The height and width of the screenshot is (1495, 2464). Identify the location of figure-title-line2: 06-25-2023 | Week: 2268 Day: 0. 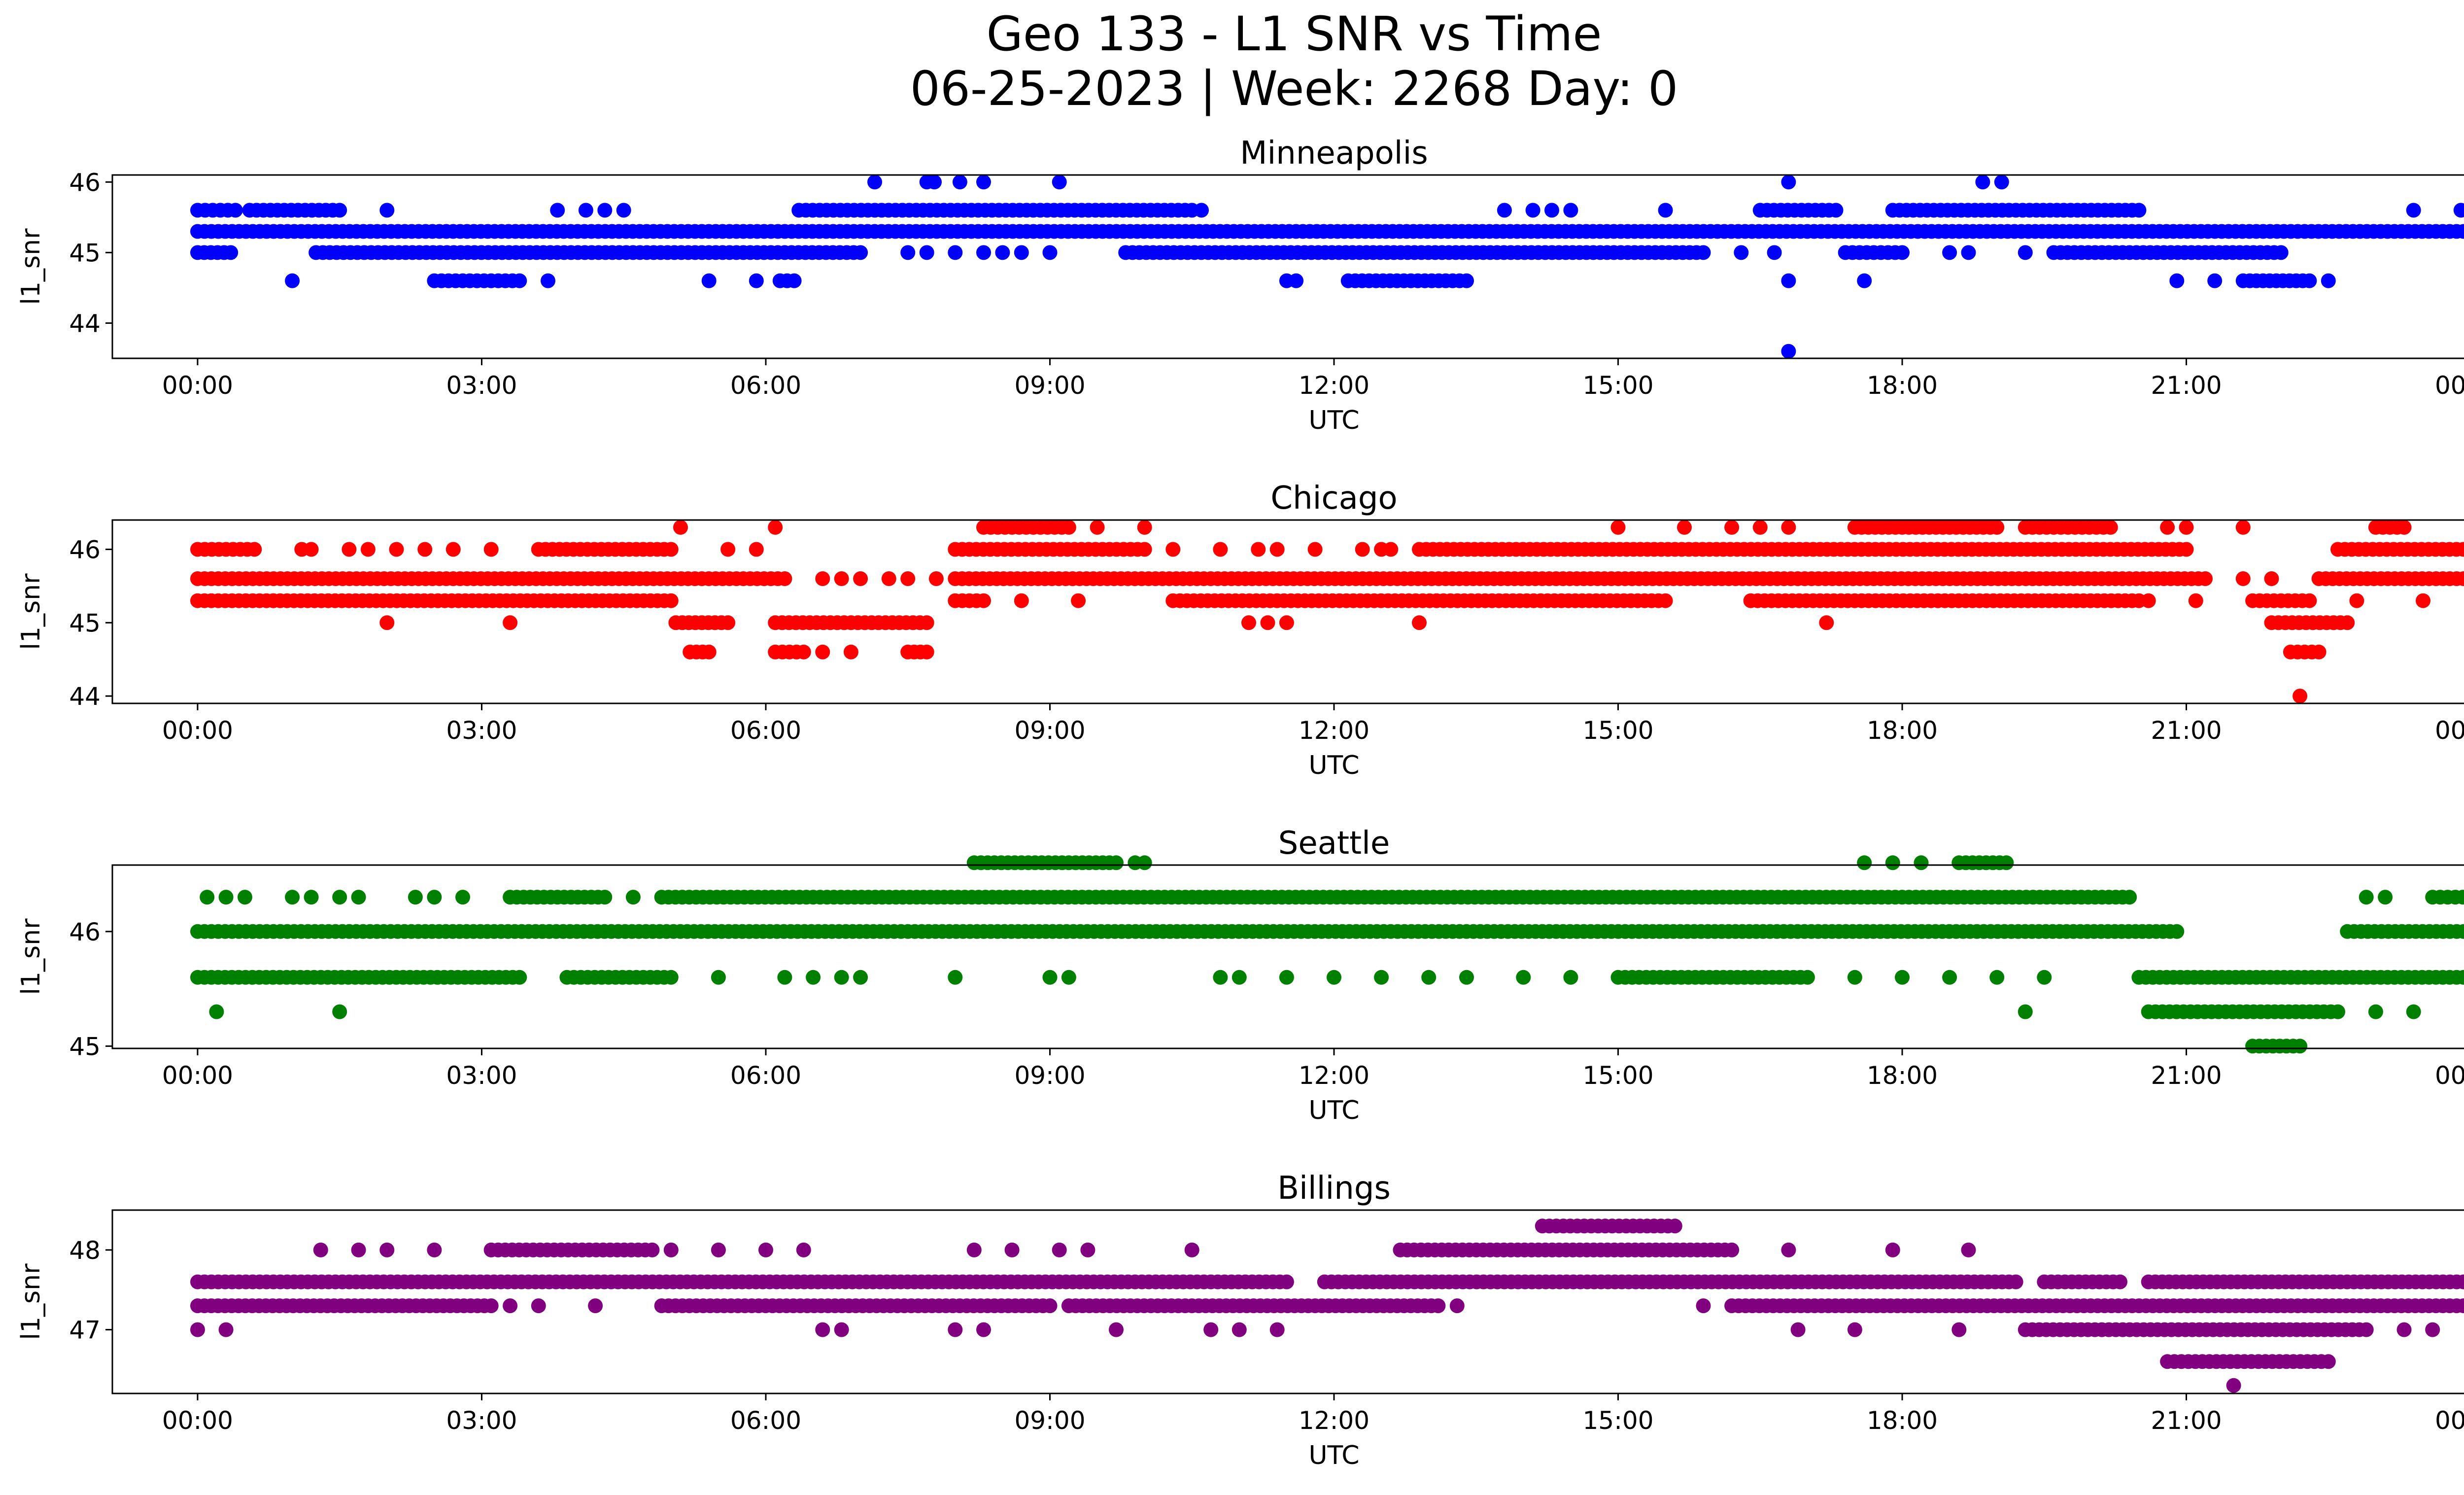
(1294, 89).